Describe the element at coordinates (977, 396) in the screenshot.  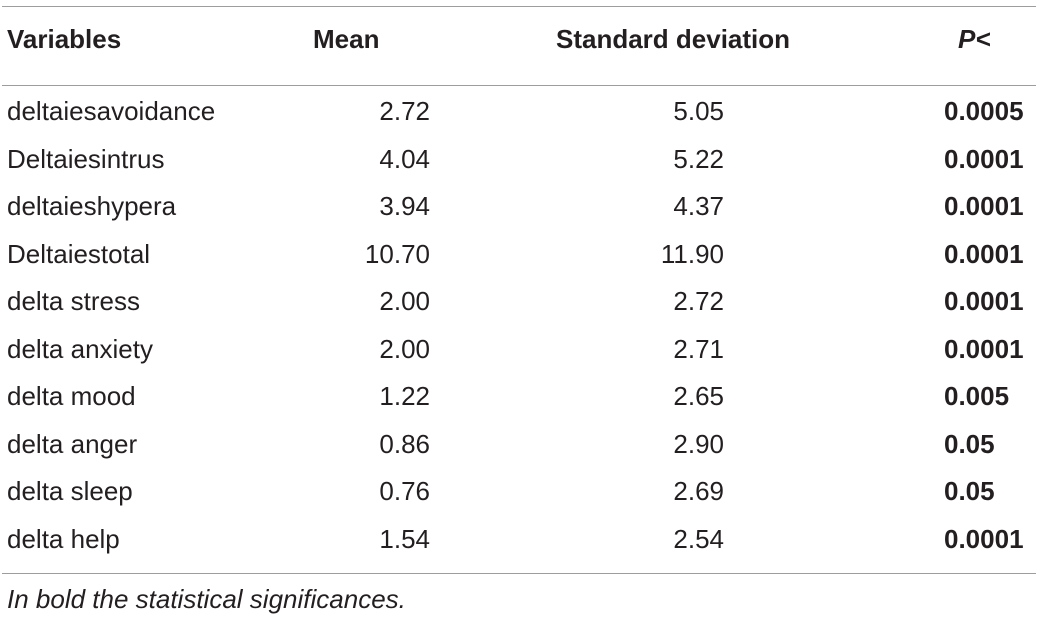
I see `cell-p-value: 0.005` at that location.